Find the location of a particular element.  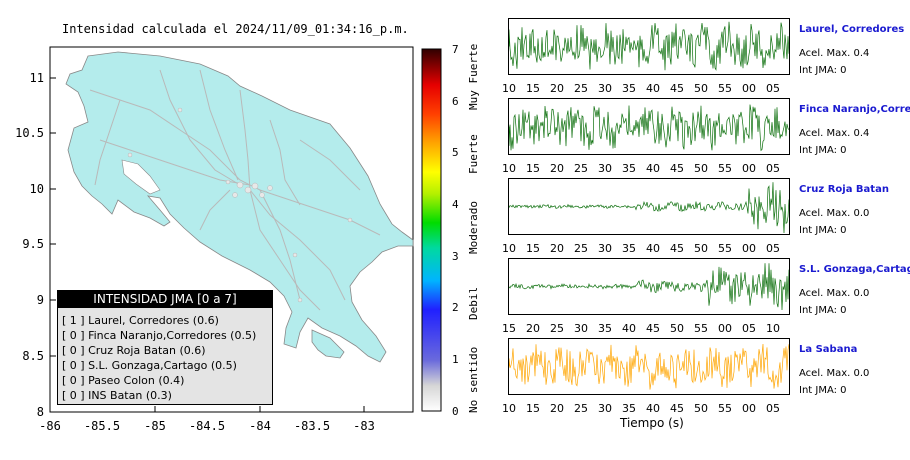

lat-tick: 10.5 is located at coordinates (29, 133).